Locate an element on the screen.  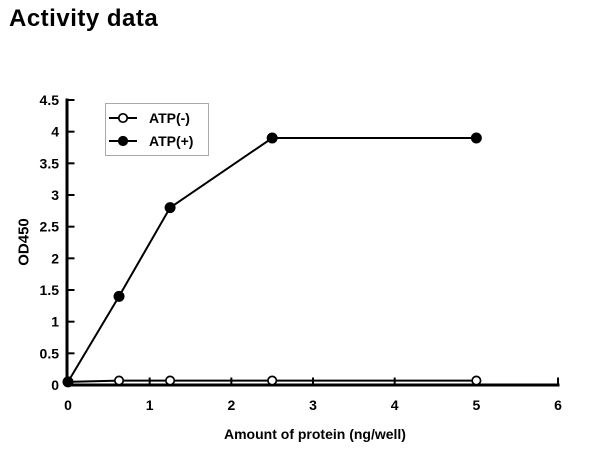
chart-title: Activity data is located at coordinates (84, 18).